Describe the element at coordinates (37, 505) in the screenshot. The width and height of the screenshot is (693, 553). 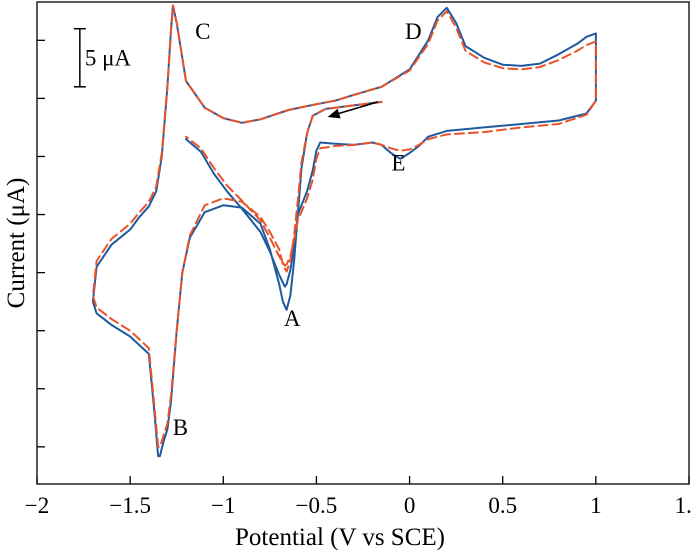
I see `x-tick-label: −2` at that location.